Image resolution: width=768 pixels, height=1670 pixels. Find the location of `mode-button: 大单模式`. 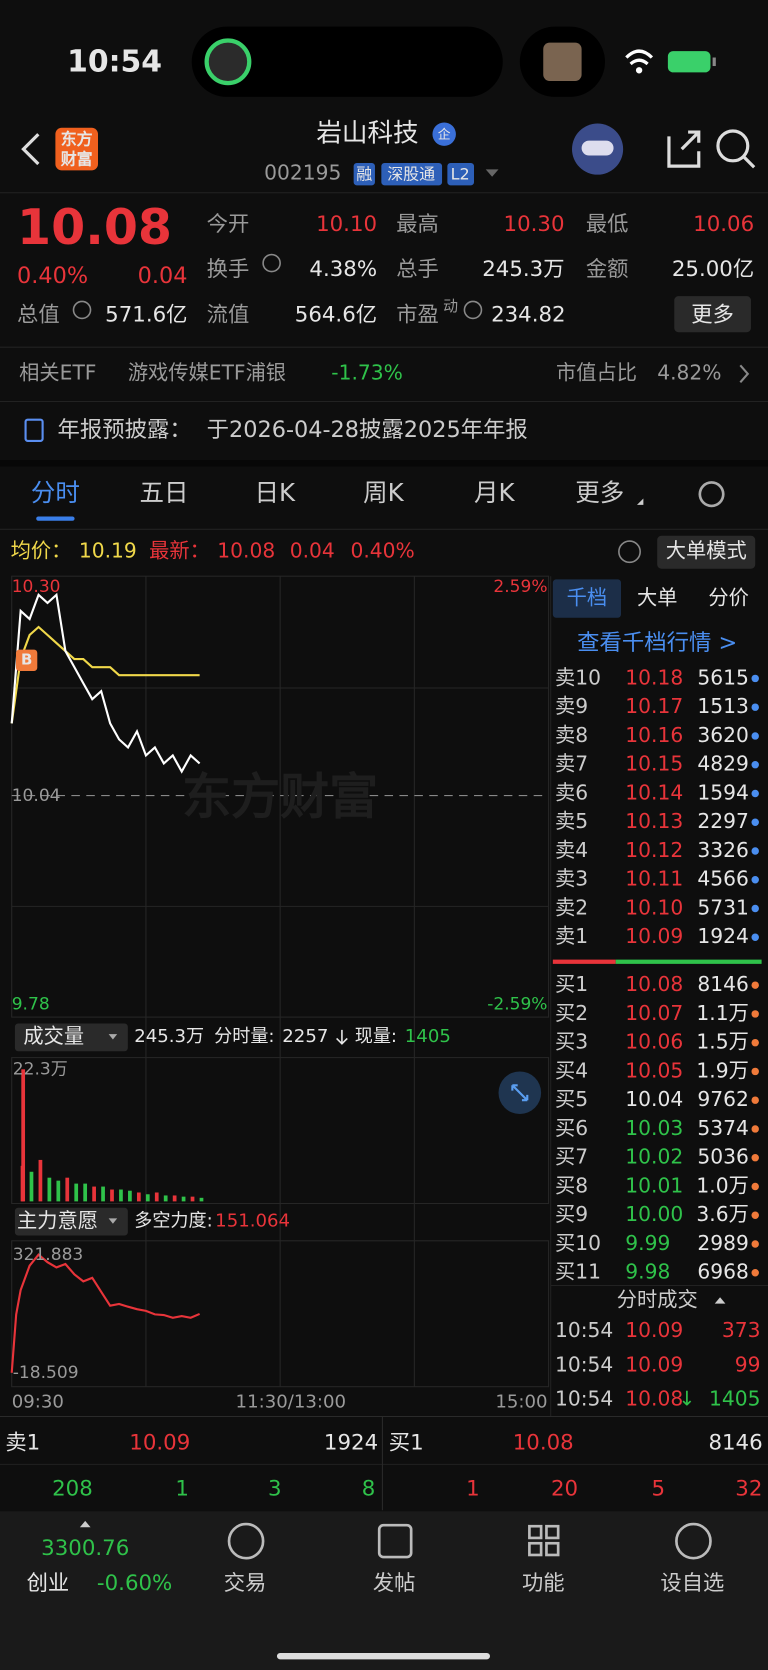

mode-button: 大单模式 is located at coordinates (706, 551).